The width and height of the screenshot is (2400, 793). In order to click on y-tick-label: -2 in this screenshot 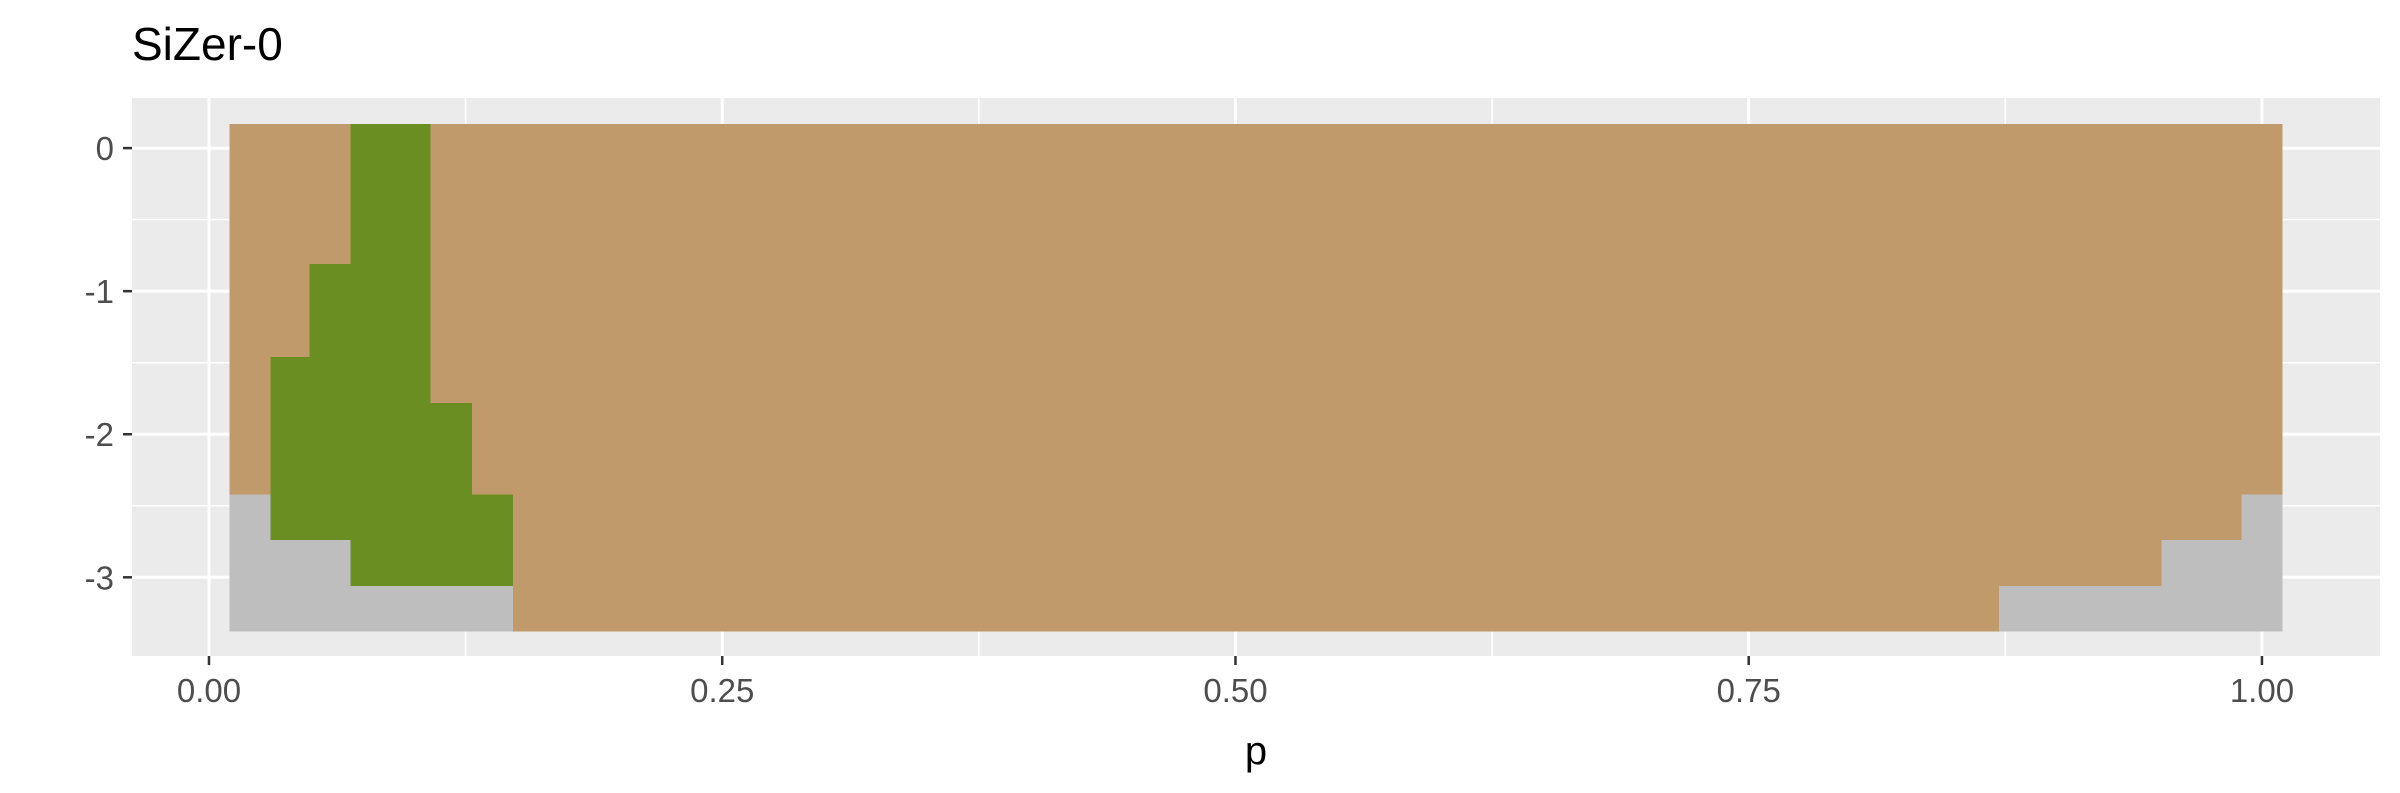, I will do `click(99, 434)`.